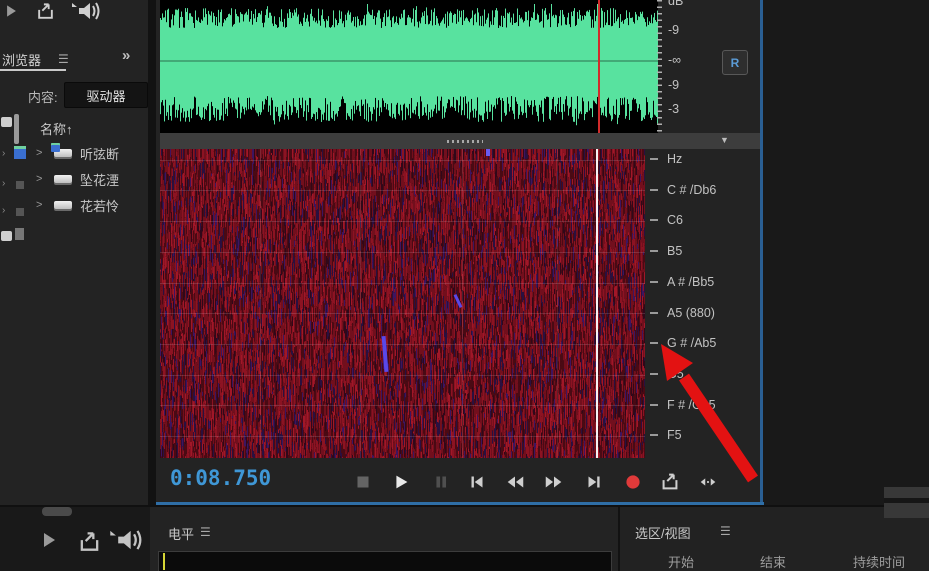 The height and width of the screenshot is (571, 929). What do you see at coordinates (55, 147) in the screenshot?
I see `media-badge-icon` at bounding box center [55, 147].